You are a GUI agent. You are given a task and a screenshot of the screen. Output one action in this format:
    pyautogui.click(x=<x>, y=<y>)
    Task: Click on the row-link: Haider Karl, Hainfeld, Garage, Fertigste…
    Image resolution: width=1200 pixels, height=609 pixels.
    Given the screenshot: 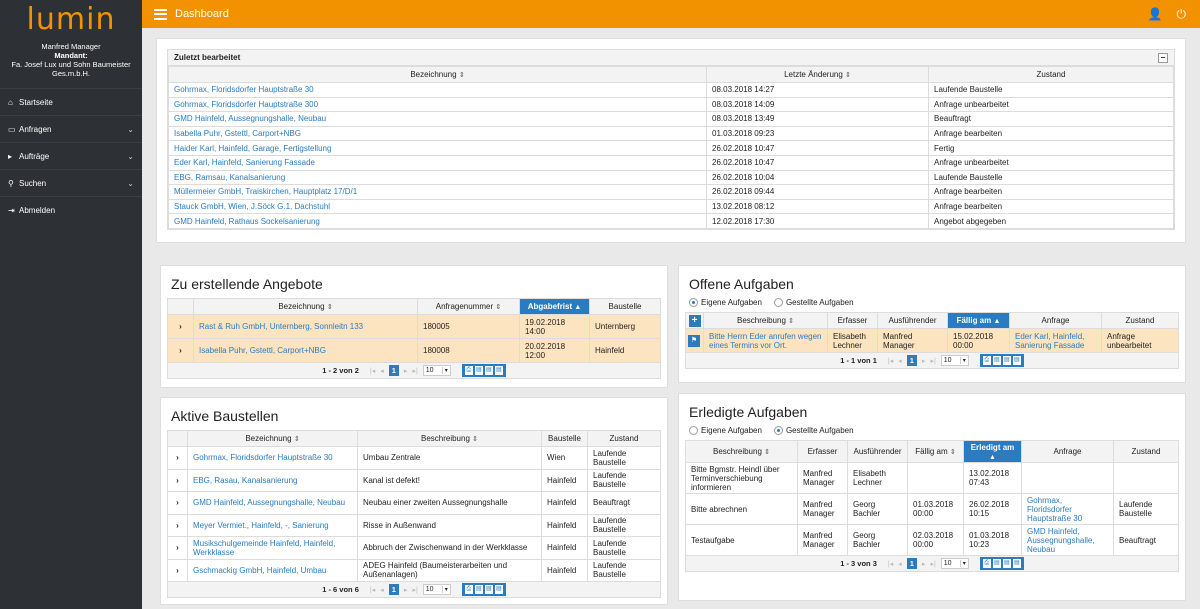 What is the action you would take?
    pyautogui.click(x=437, y=148)
    